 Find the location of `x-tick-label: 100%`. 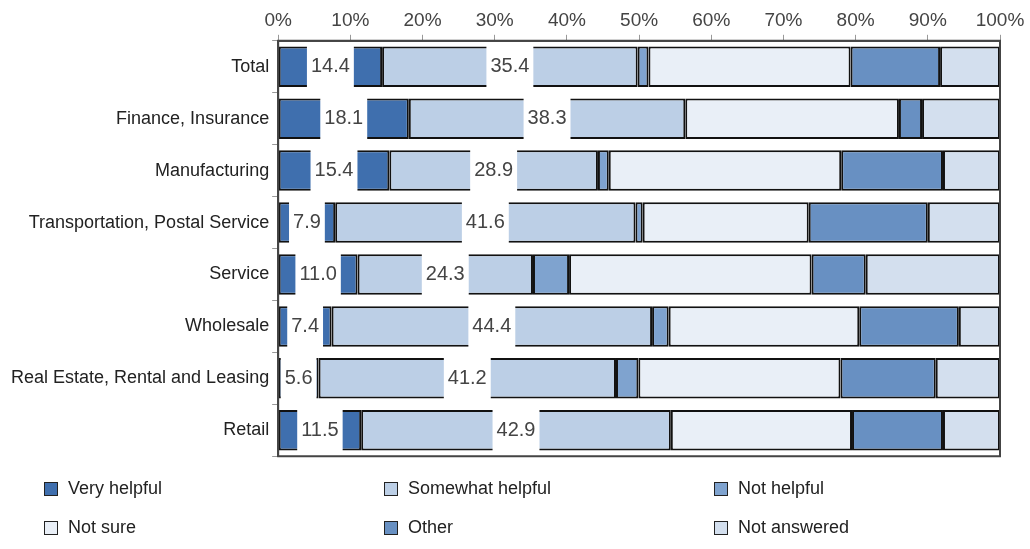

x-tick-label: 100% is located at coordinates (1000, 19).